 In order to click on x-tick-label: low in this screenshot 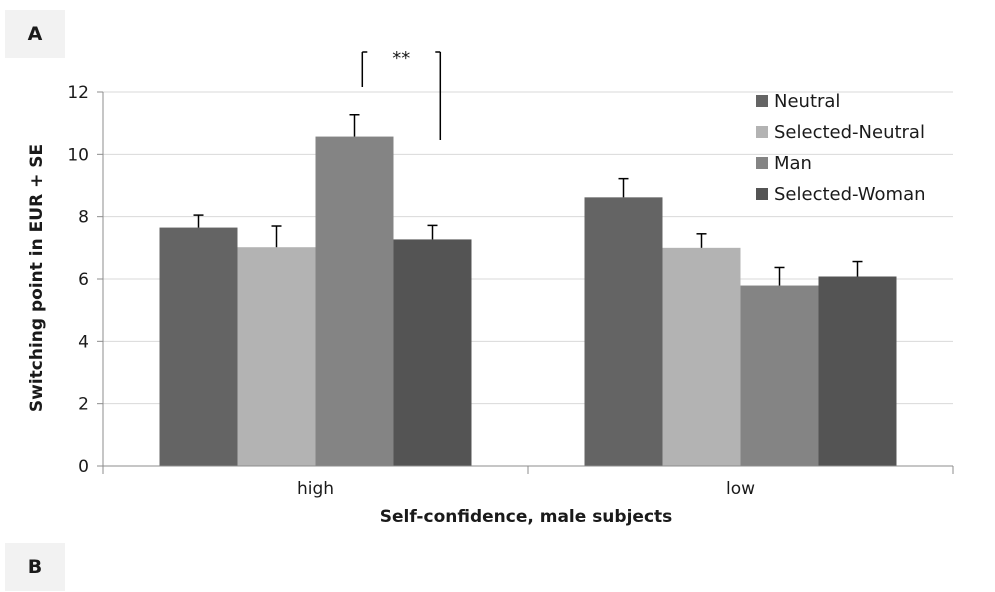, I will do `click(740, 489)`.